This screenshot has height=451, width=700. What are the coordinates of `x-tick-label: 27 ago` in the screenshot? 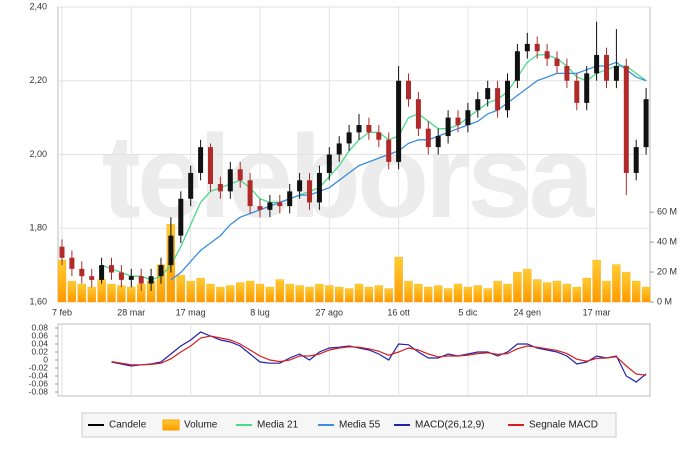 It's located at (330, 312).